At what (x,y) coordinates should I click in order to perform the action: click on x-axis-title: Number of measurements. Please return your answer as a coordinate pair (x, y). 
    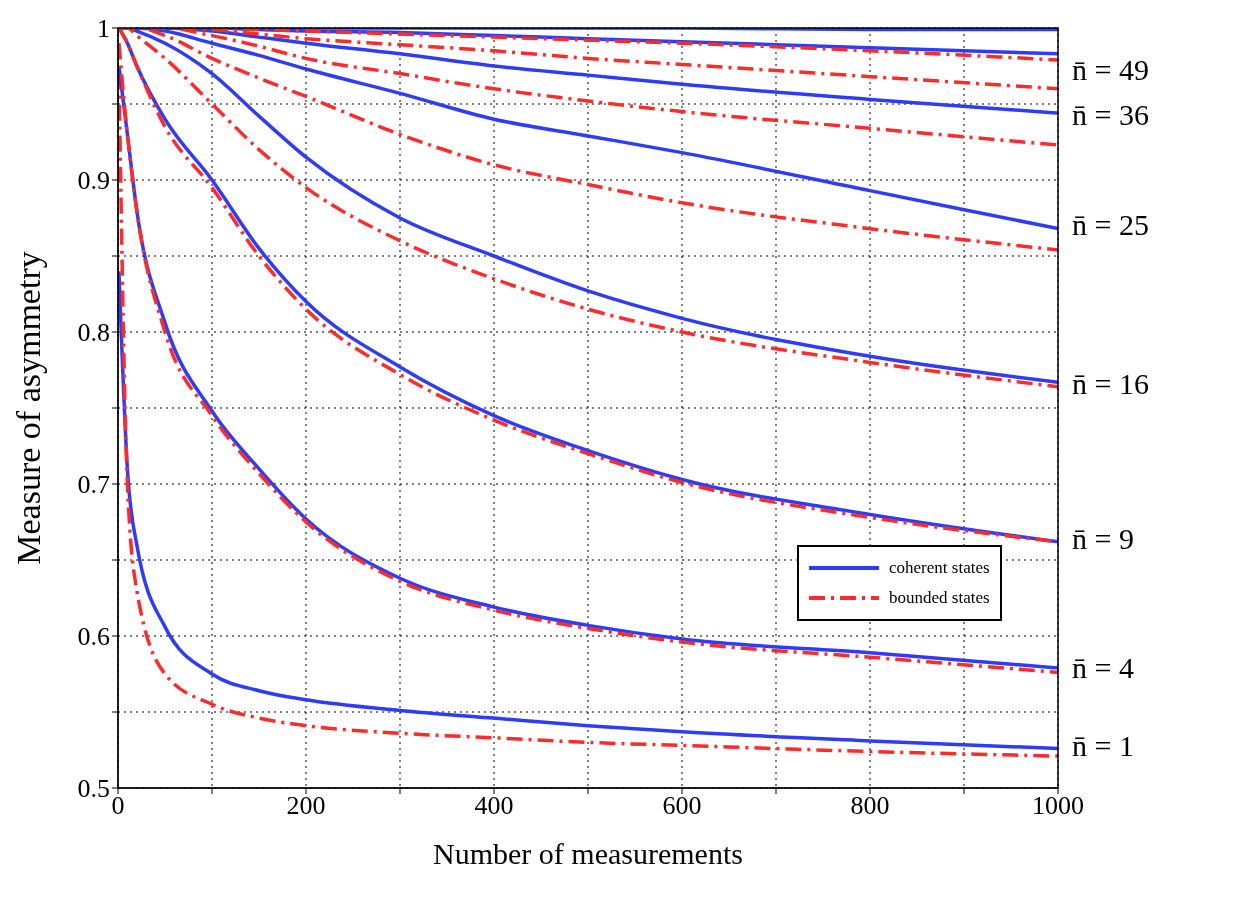
    Looking at the image, I should click on (588, 853).